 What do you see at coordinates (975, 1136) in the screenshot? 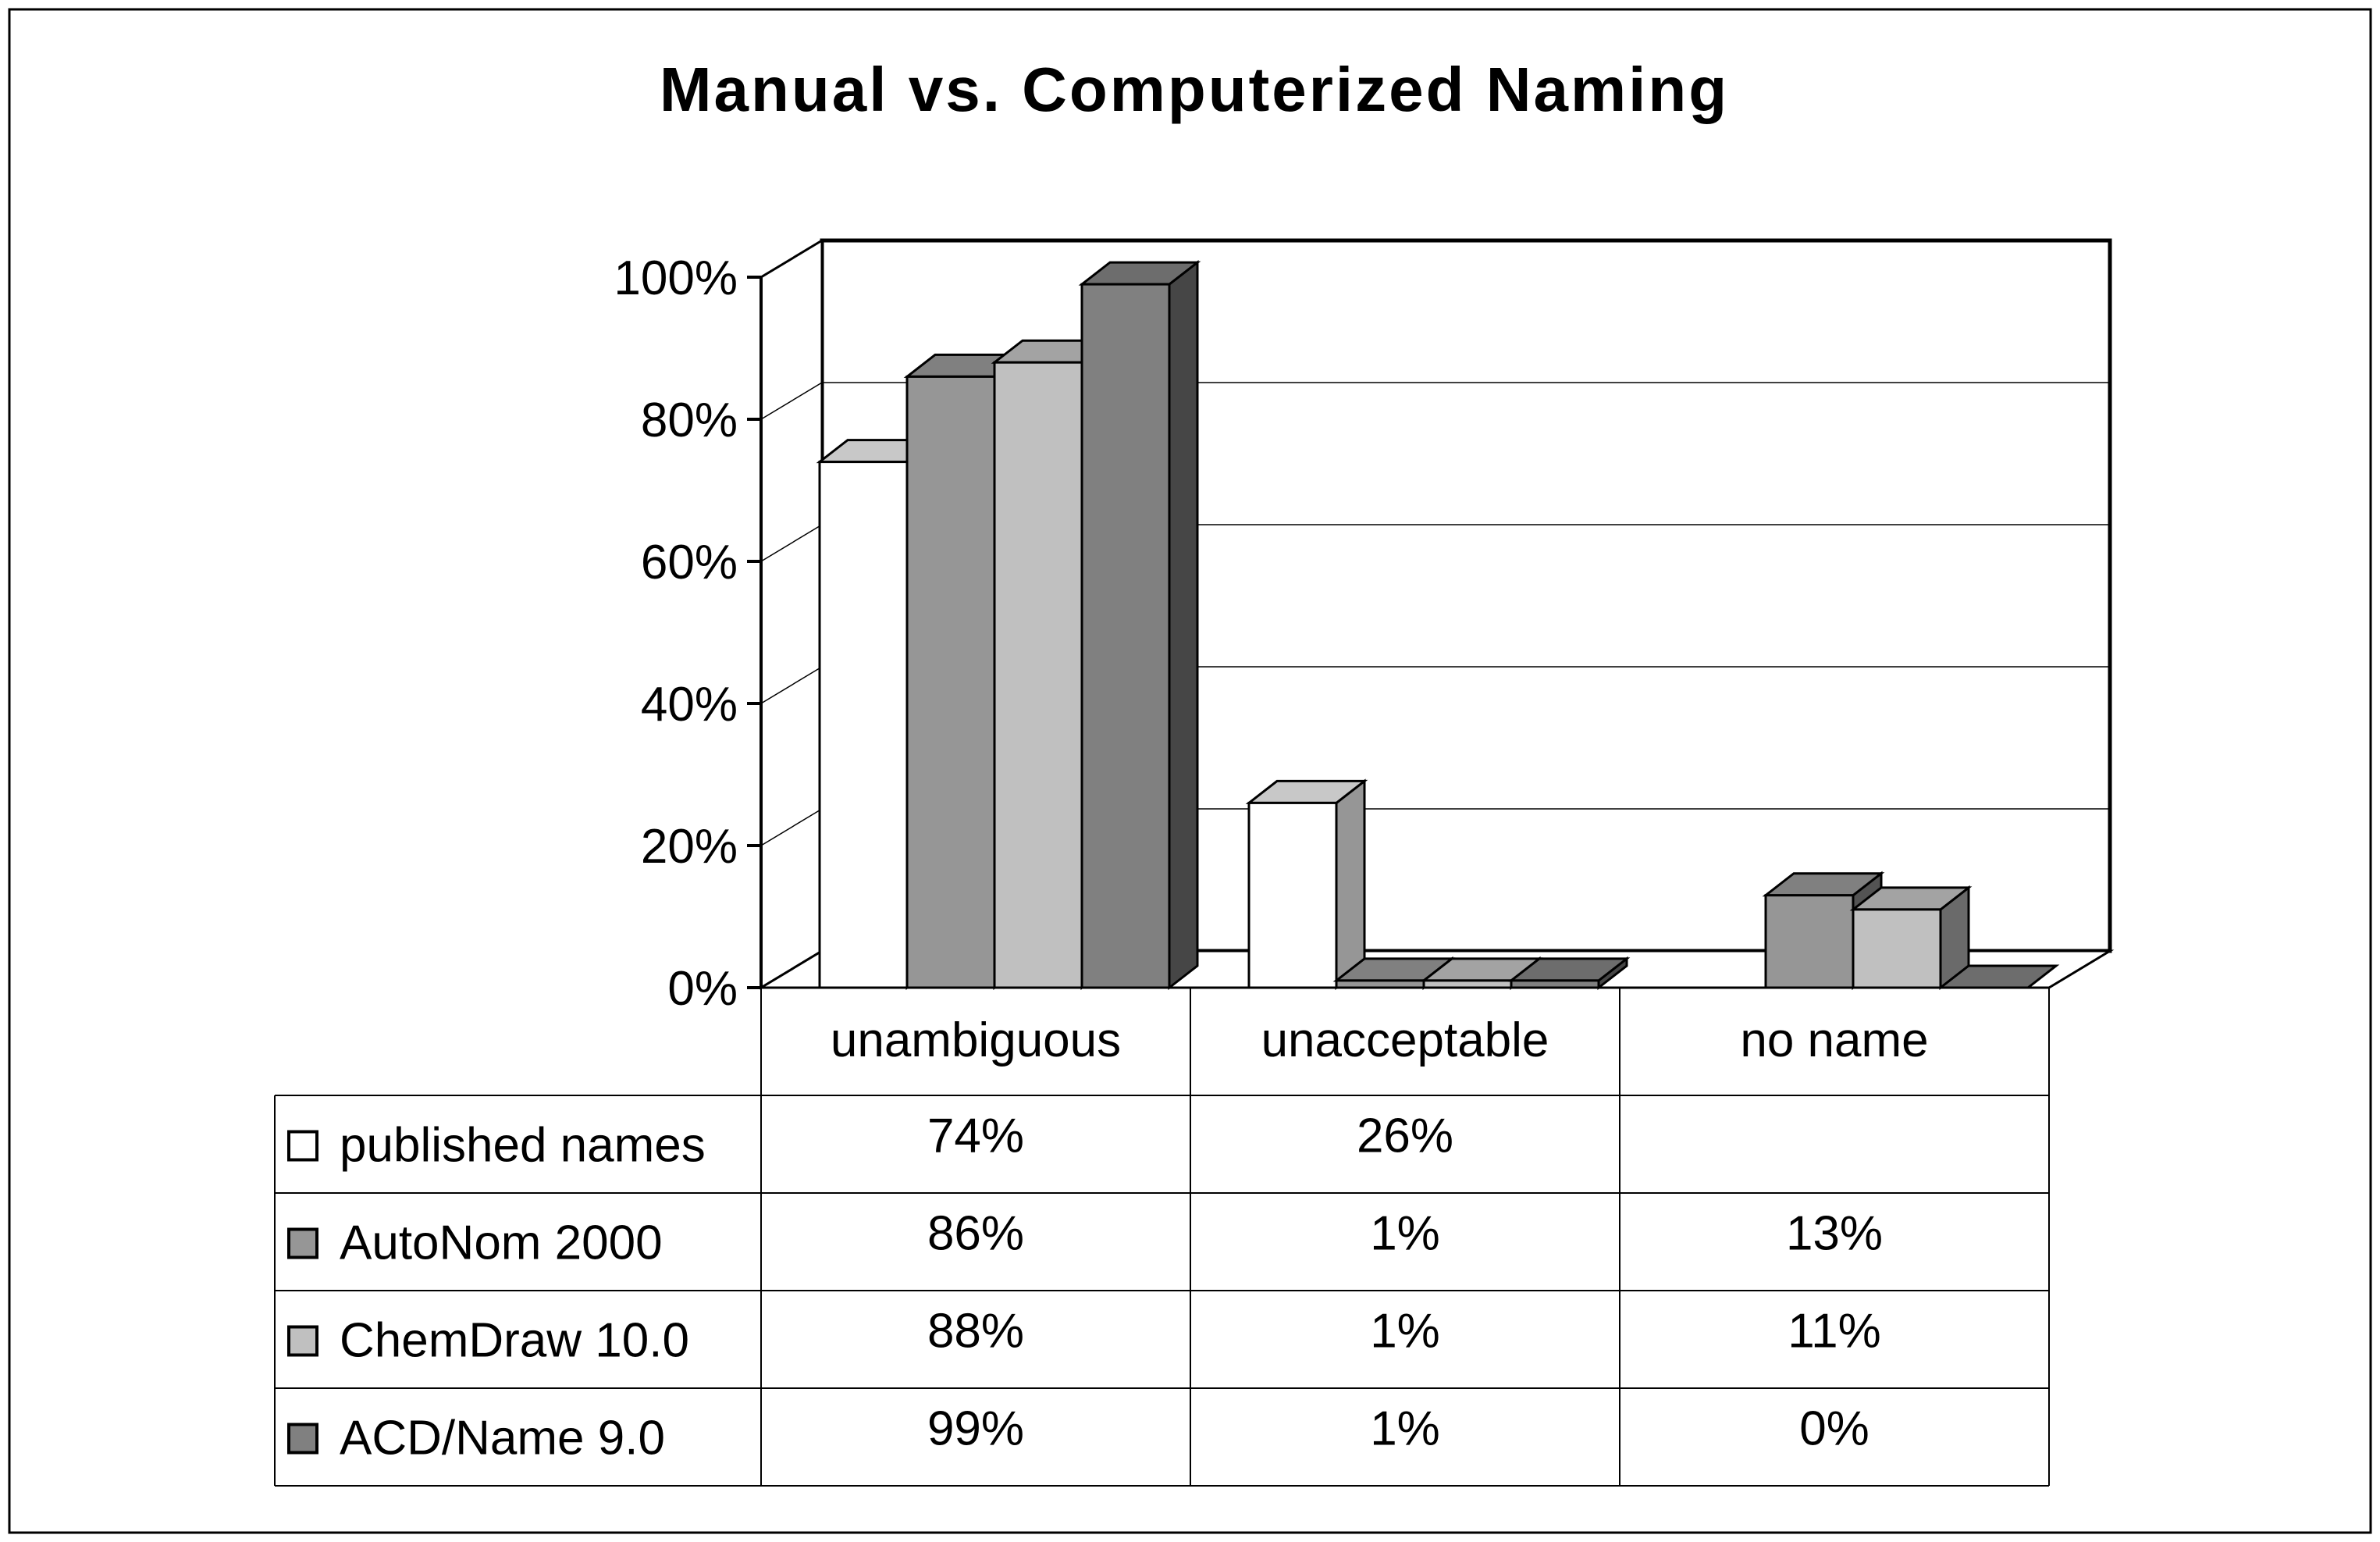
I see `data-label: 74%` at bounding box center [975, 1136].